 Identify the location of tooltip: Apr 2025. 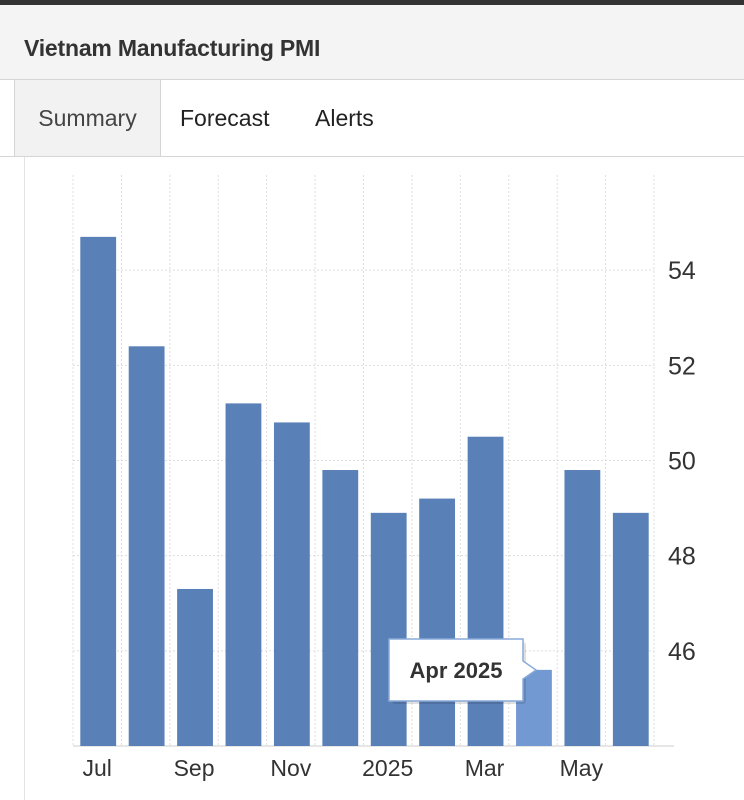
(463, 671).